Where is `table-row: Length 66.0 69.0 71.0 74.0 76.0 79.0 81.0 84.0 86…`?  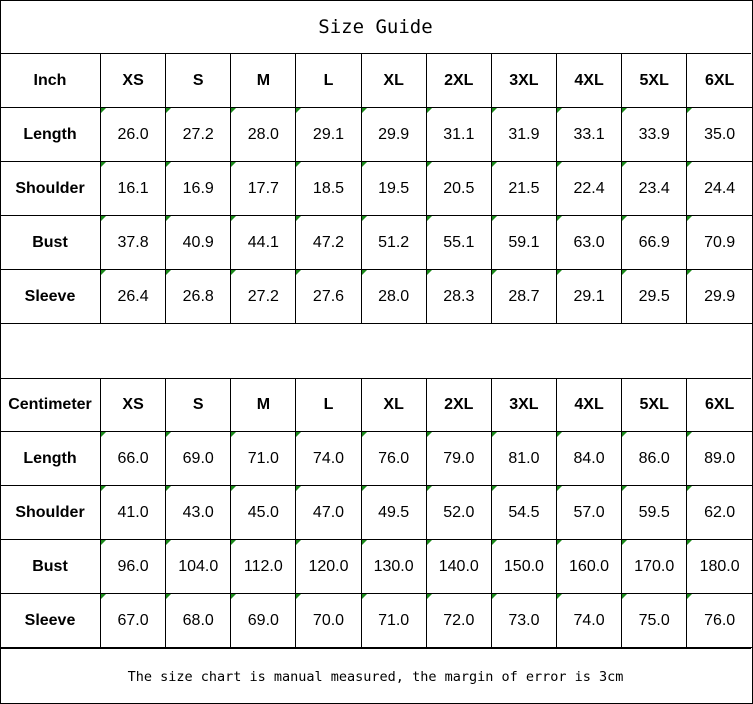 table-row: Length 66.0 69.0 71.0 74.0 76.0 79.0 81.0 84.0 86… is located at coordinates (376, 458).